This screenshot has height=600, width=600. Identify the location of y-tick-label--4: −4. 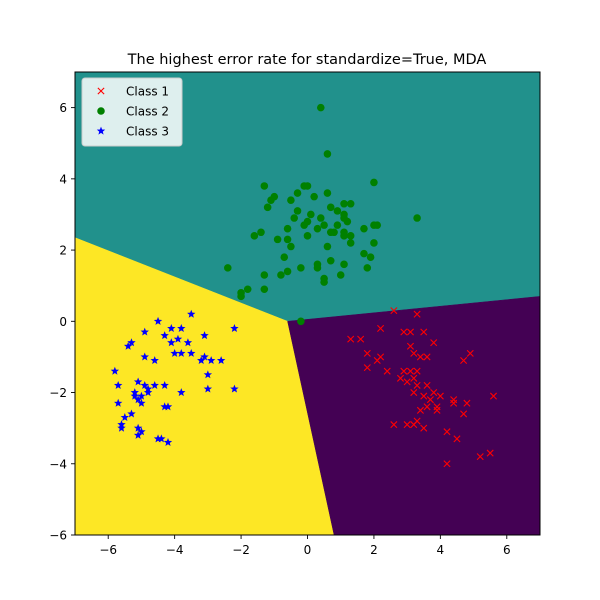
(58, 464).